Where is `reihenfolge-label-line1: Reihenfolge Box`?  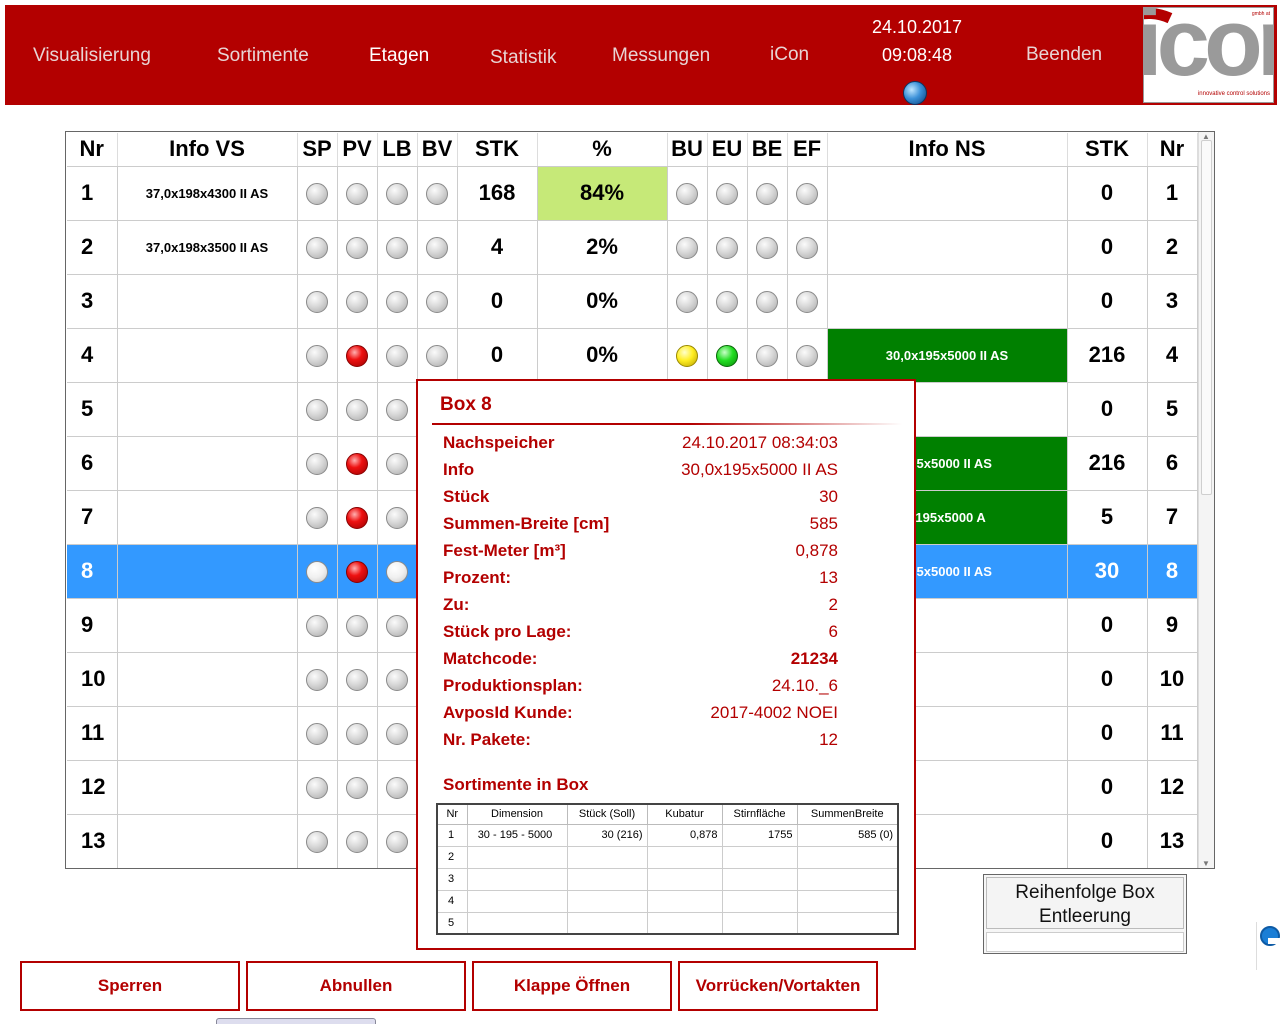 reihenfolge-label-line1: Reihenfolge Box is located at coordinates (1085, 892).